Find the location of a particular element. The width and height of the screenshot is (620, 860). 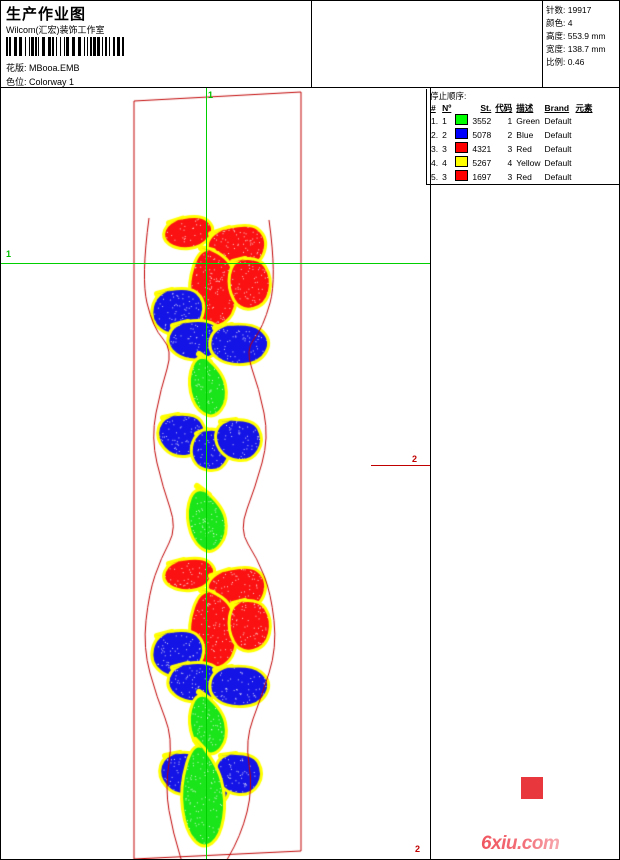

stitch-count-value: 19917 is located at coordinates (579, 10).